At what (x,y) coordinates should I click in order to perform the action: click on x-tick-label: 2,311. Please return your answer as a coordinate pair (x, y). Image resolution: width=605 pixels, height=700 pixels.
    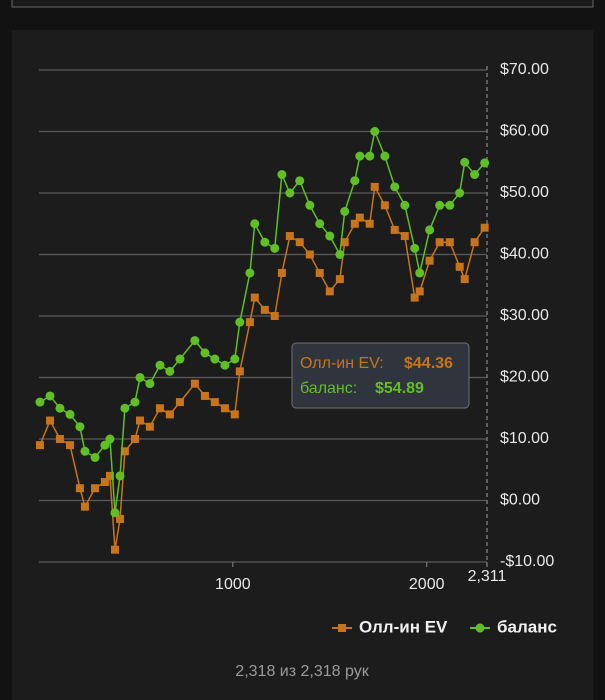
    Looking at the image, I should click on (487, 576).